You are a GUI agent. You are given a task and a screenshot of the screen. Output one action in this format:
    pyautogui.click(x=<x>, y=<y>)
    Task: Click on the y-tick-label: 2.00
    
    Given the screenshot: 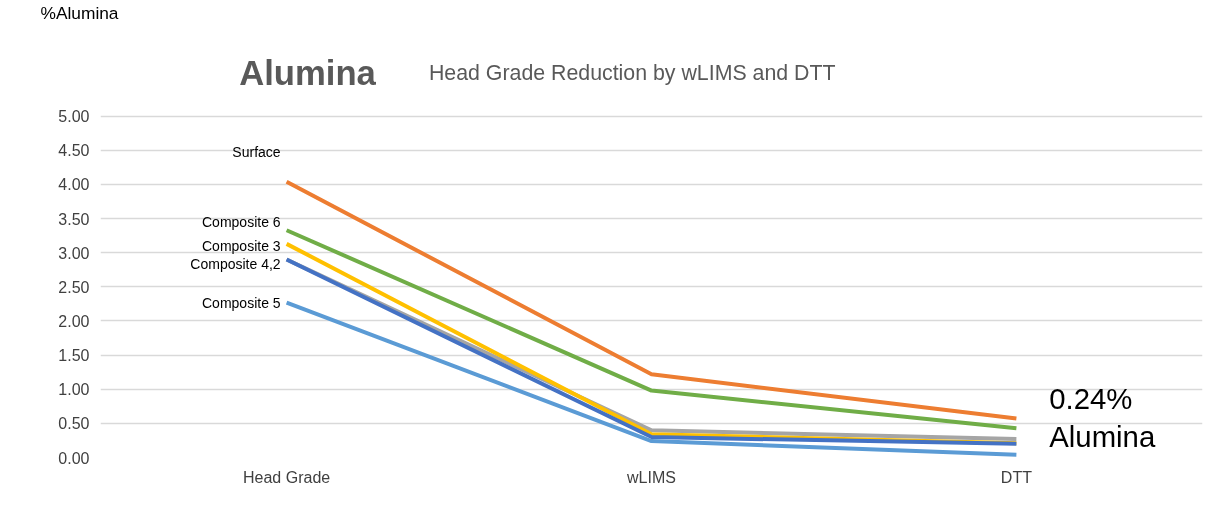 What is the action you would take?
    pyautogui.click(x=74, y=321)
    